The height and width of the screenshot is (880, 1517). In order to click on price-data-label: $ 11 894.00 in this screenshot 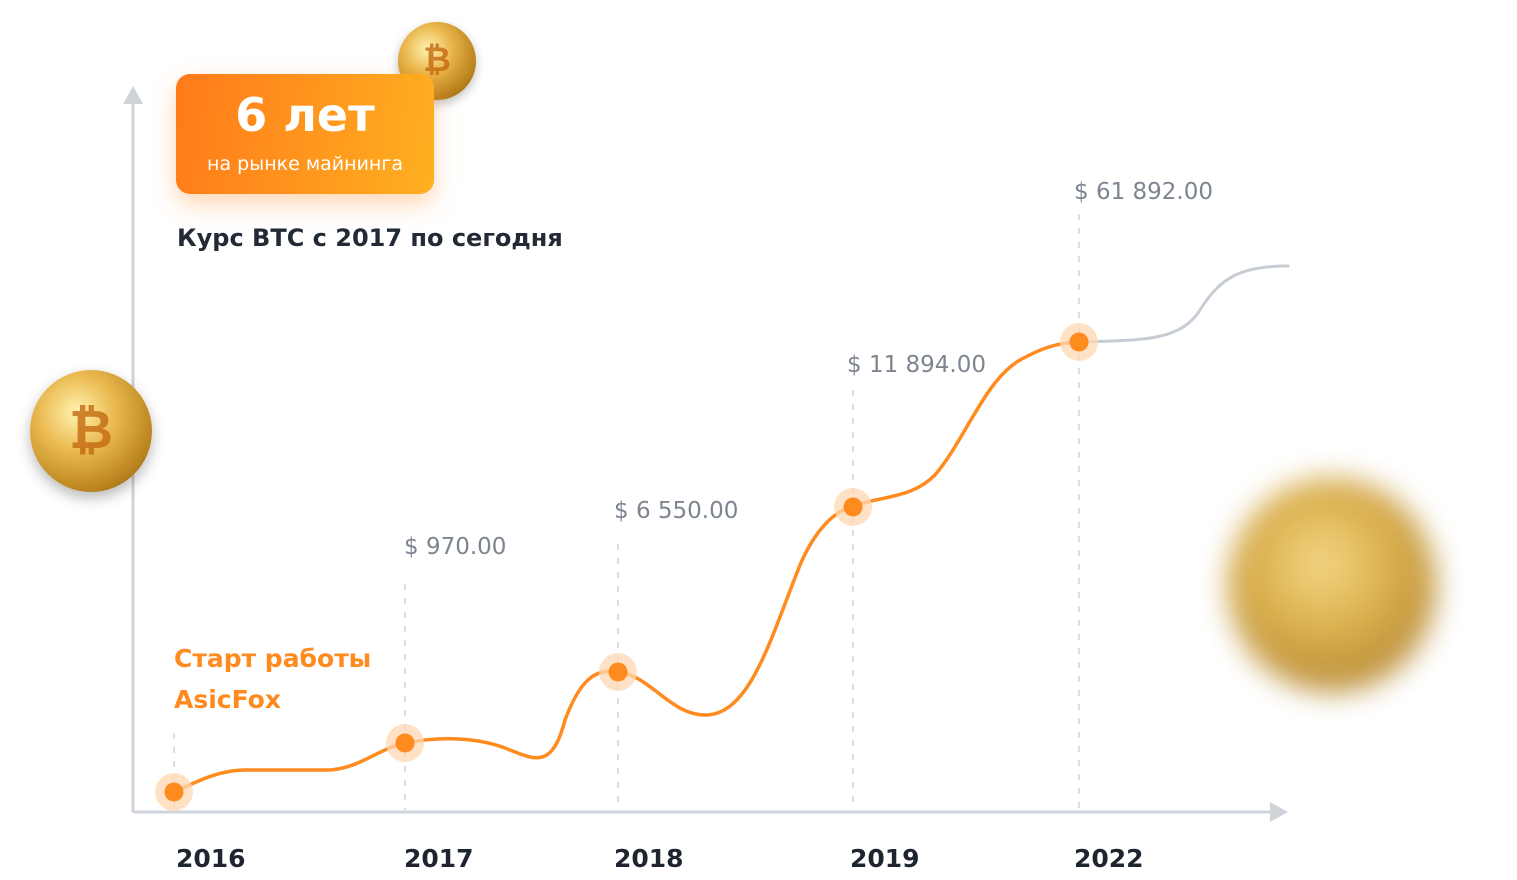, I will do `click(916, 365)`.